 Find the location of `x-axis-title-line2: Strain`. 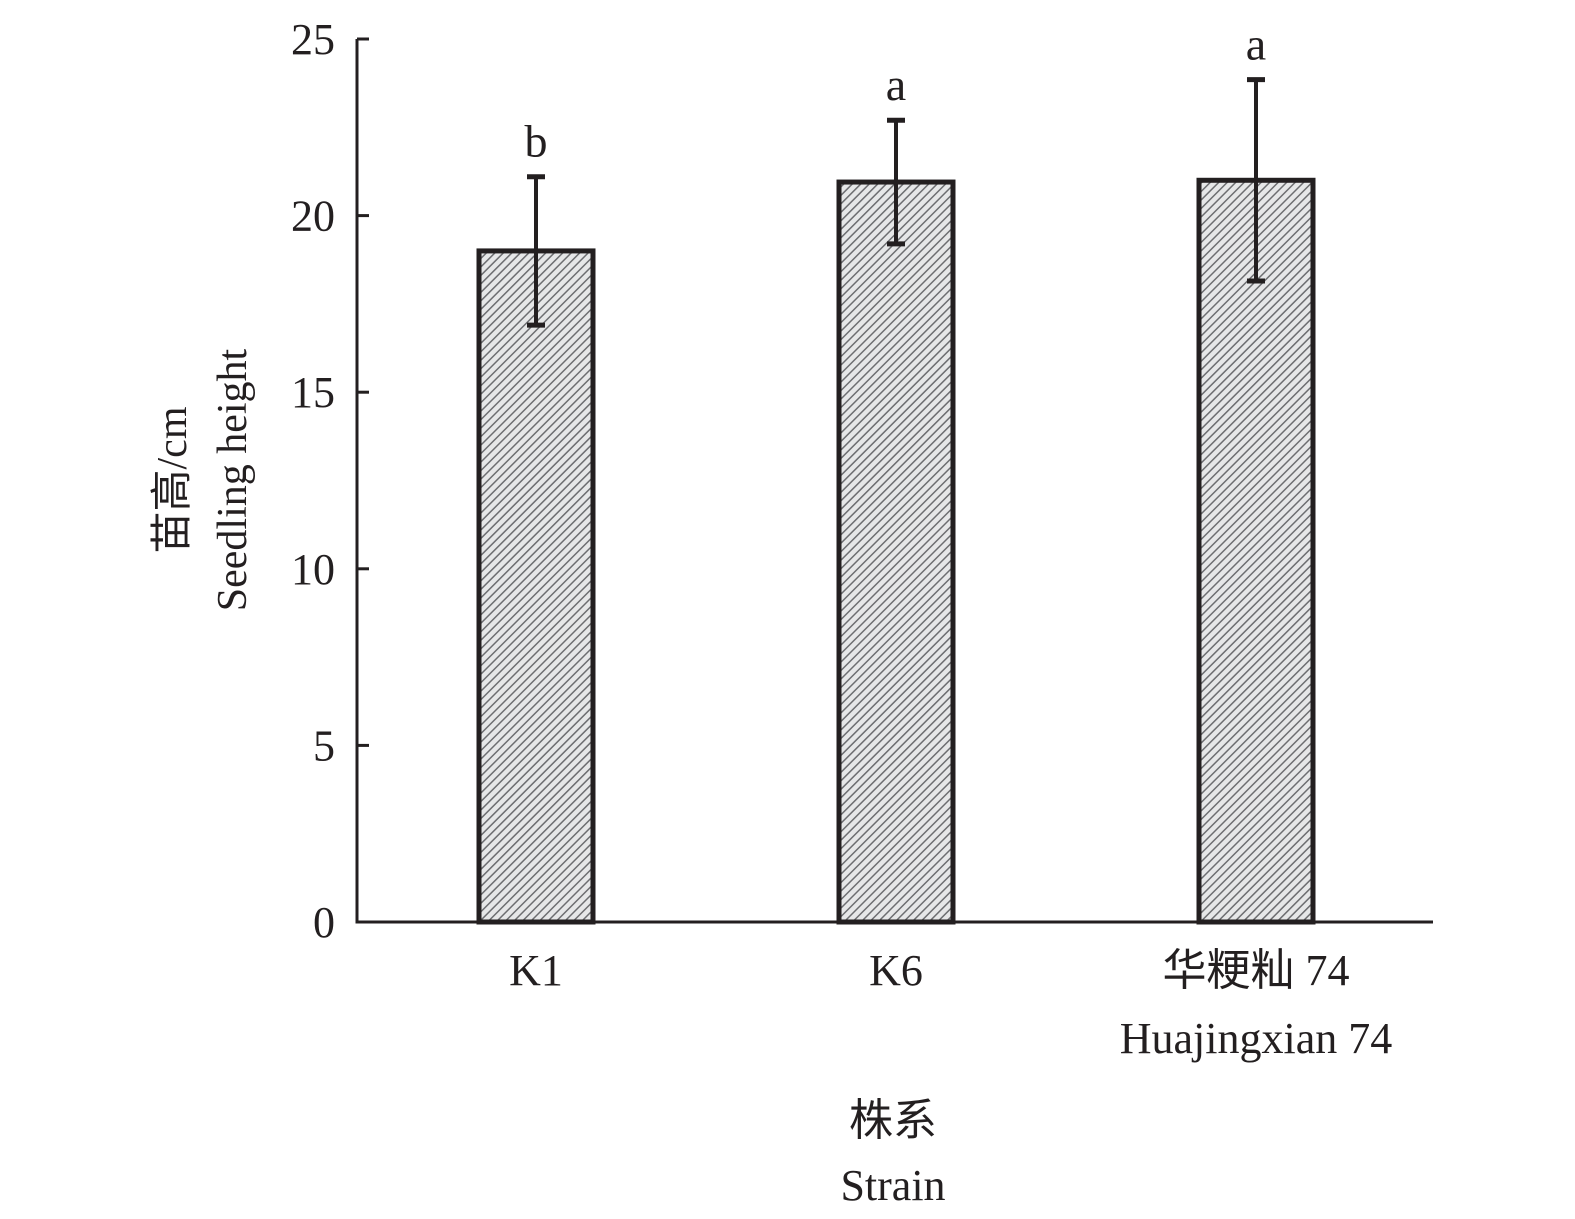

x-axis-title-line2: Strain is located at coordinates (892, 1185).